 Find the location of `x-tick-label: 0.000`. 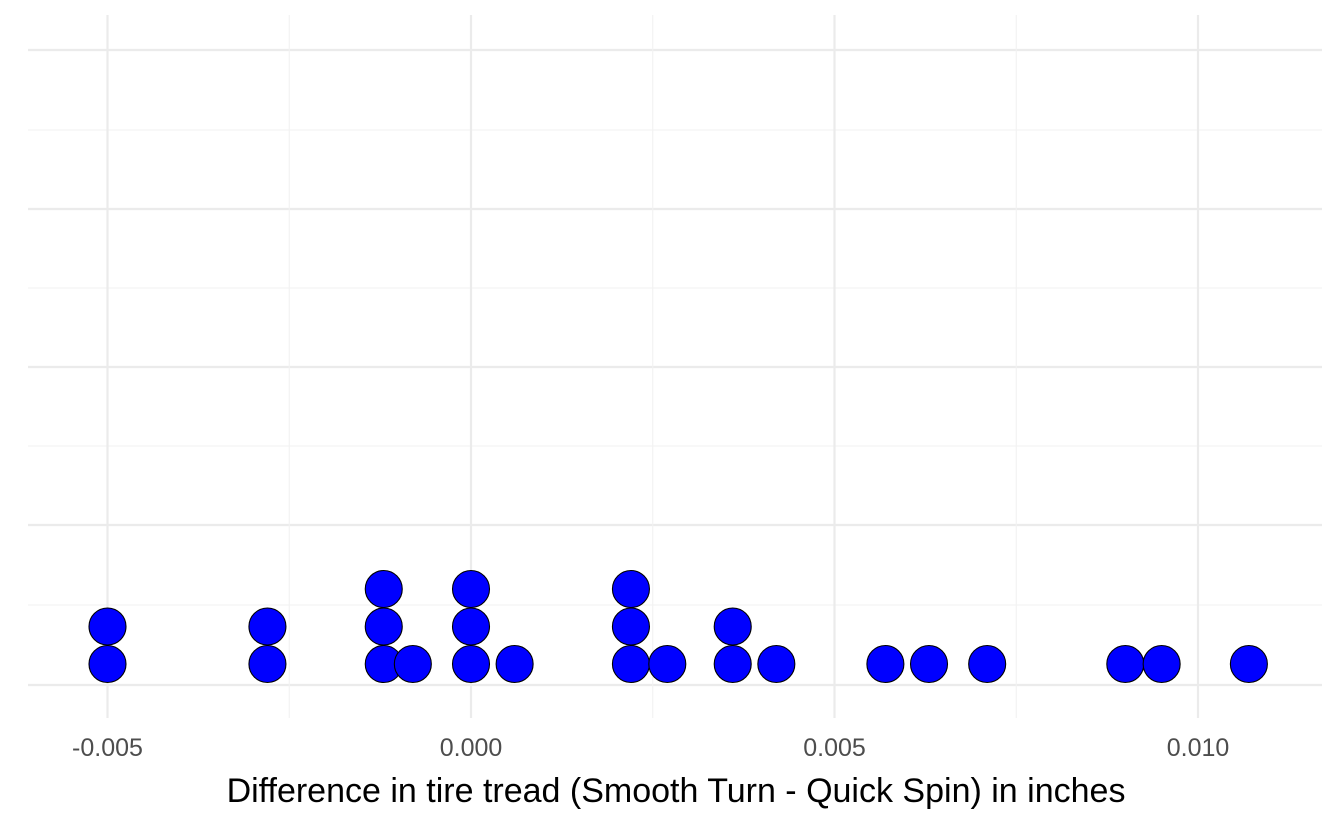

x-tick-label: 0.000 is located at coordinates (471, 748).